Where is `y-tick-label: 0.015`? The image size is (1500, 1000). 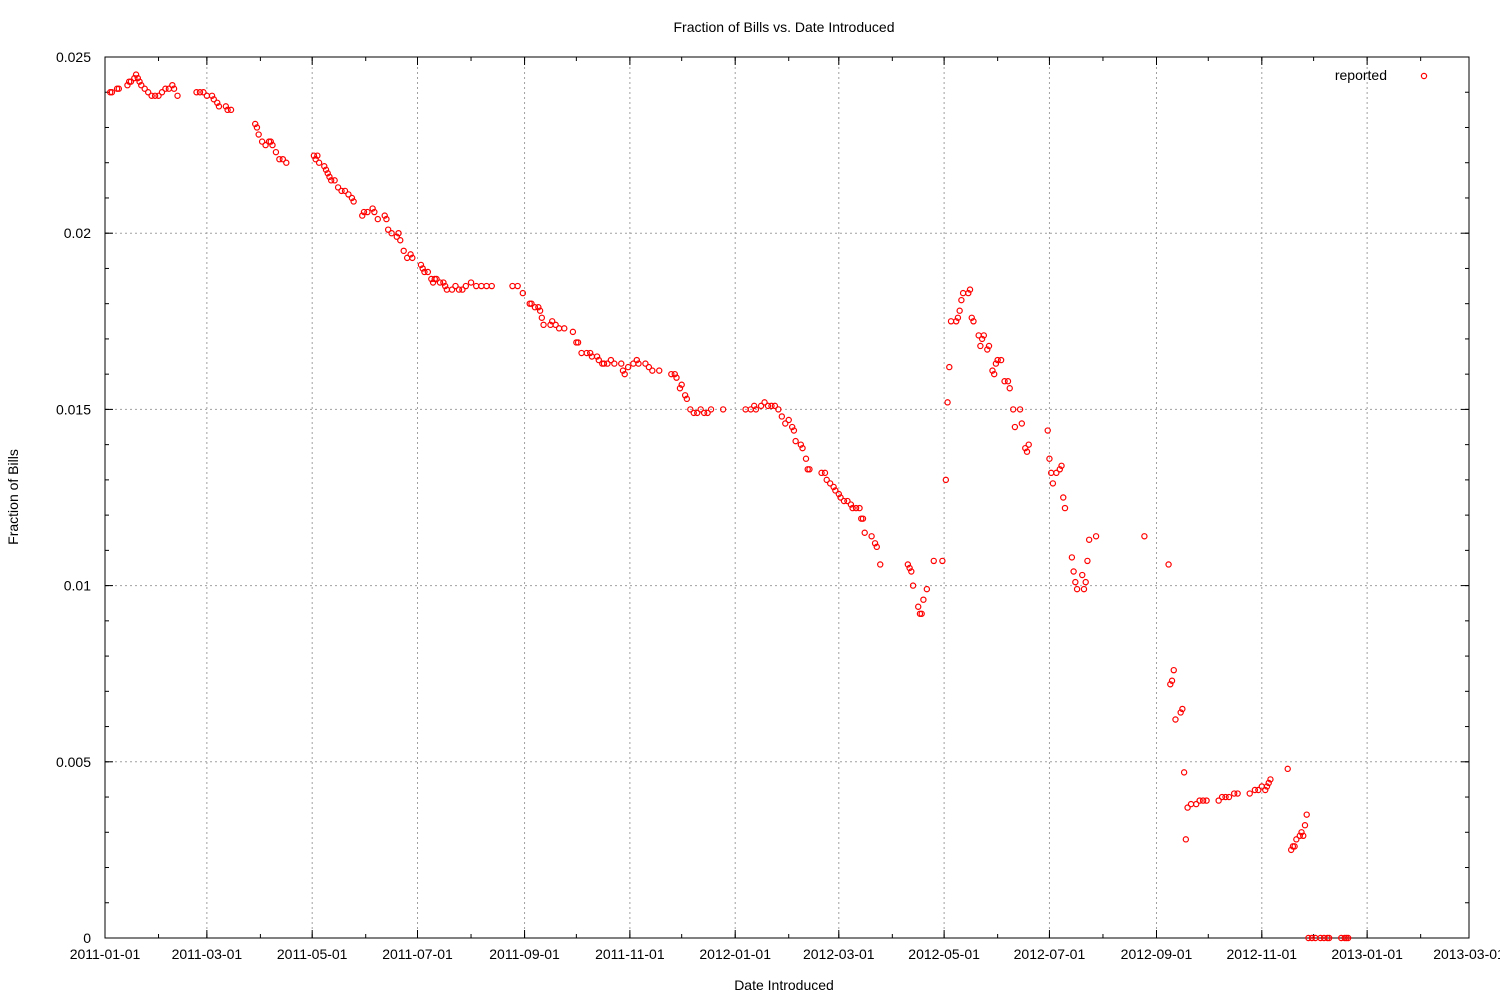 y-tick-label: 0.015 is located at coordinates (73, 409).